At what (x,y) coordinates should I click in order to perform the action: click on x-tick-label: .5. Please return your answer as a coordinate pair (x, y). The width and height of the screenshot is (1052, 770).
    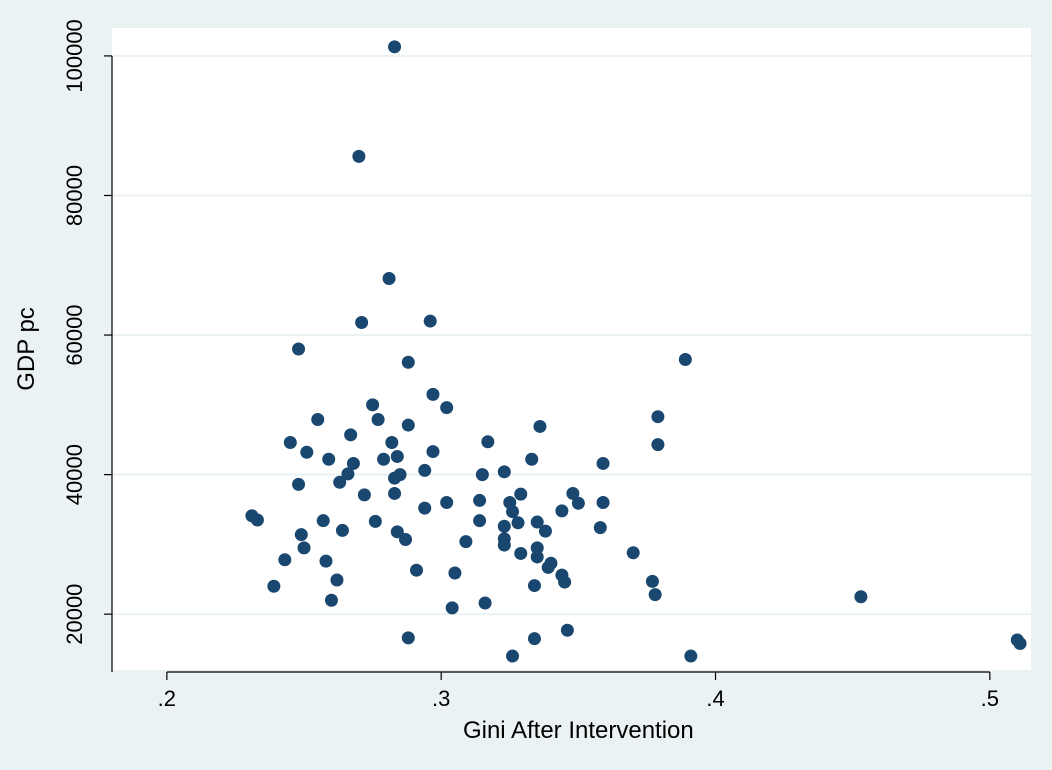
    Looking at the image, I should click on (990, 698).